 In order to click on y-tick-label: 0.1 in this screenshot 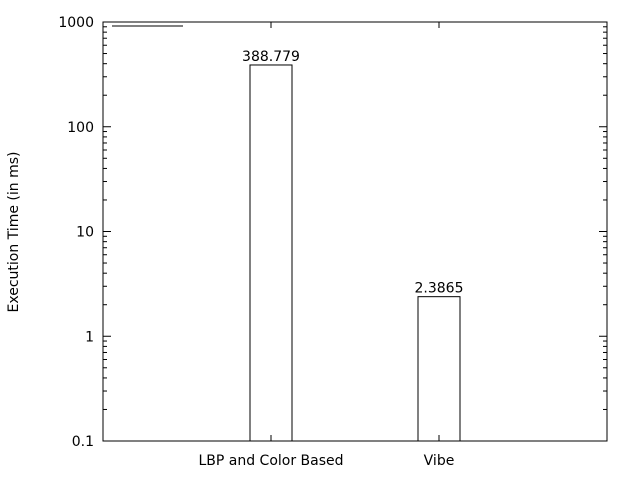, I will do `click(83, 442)`.